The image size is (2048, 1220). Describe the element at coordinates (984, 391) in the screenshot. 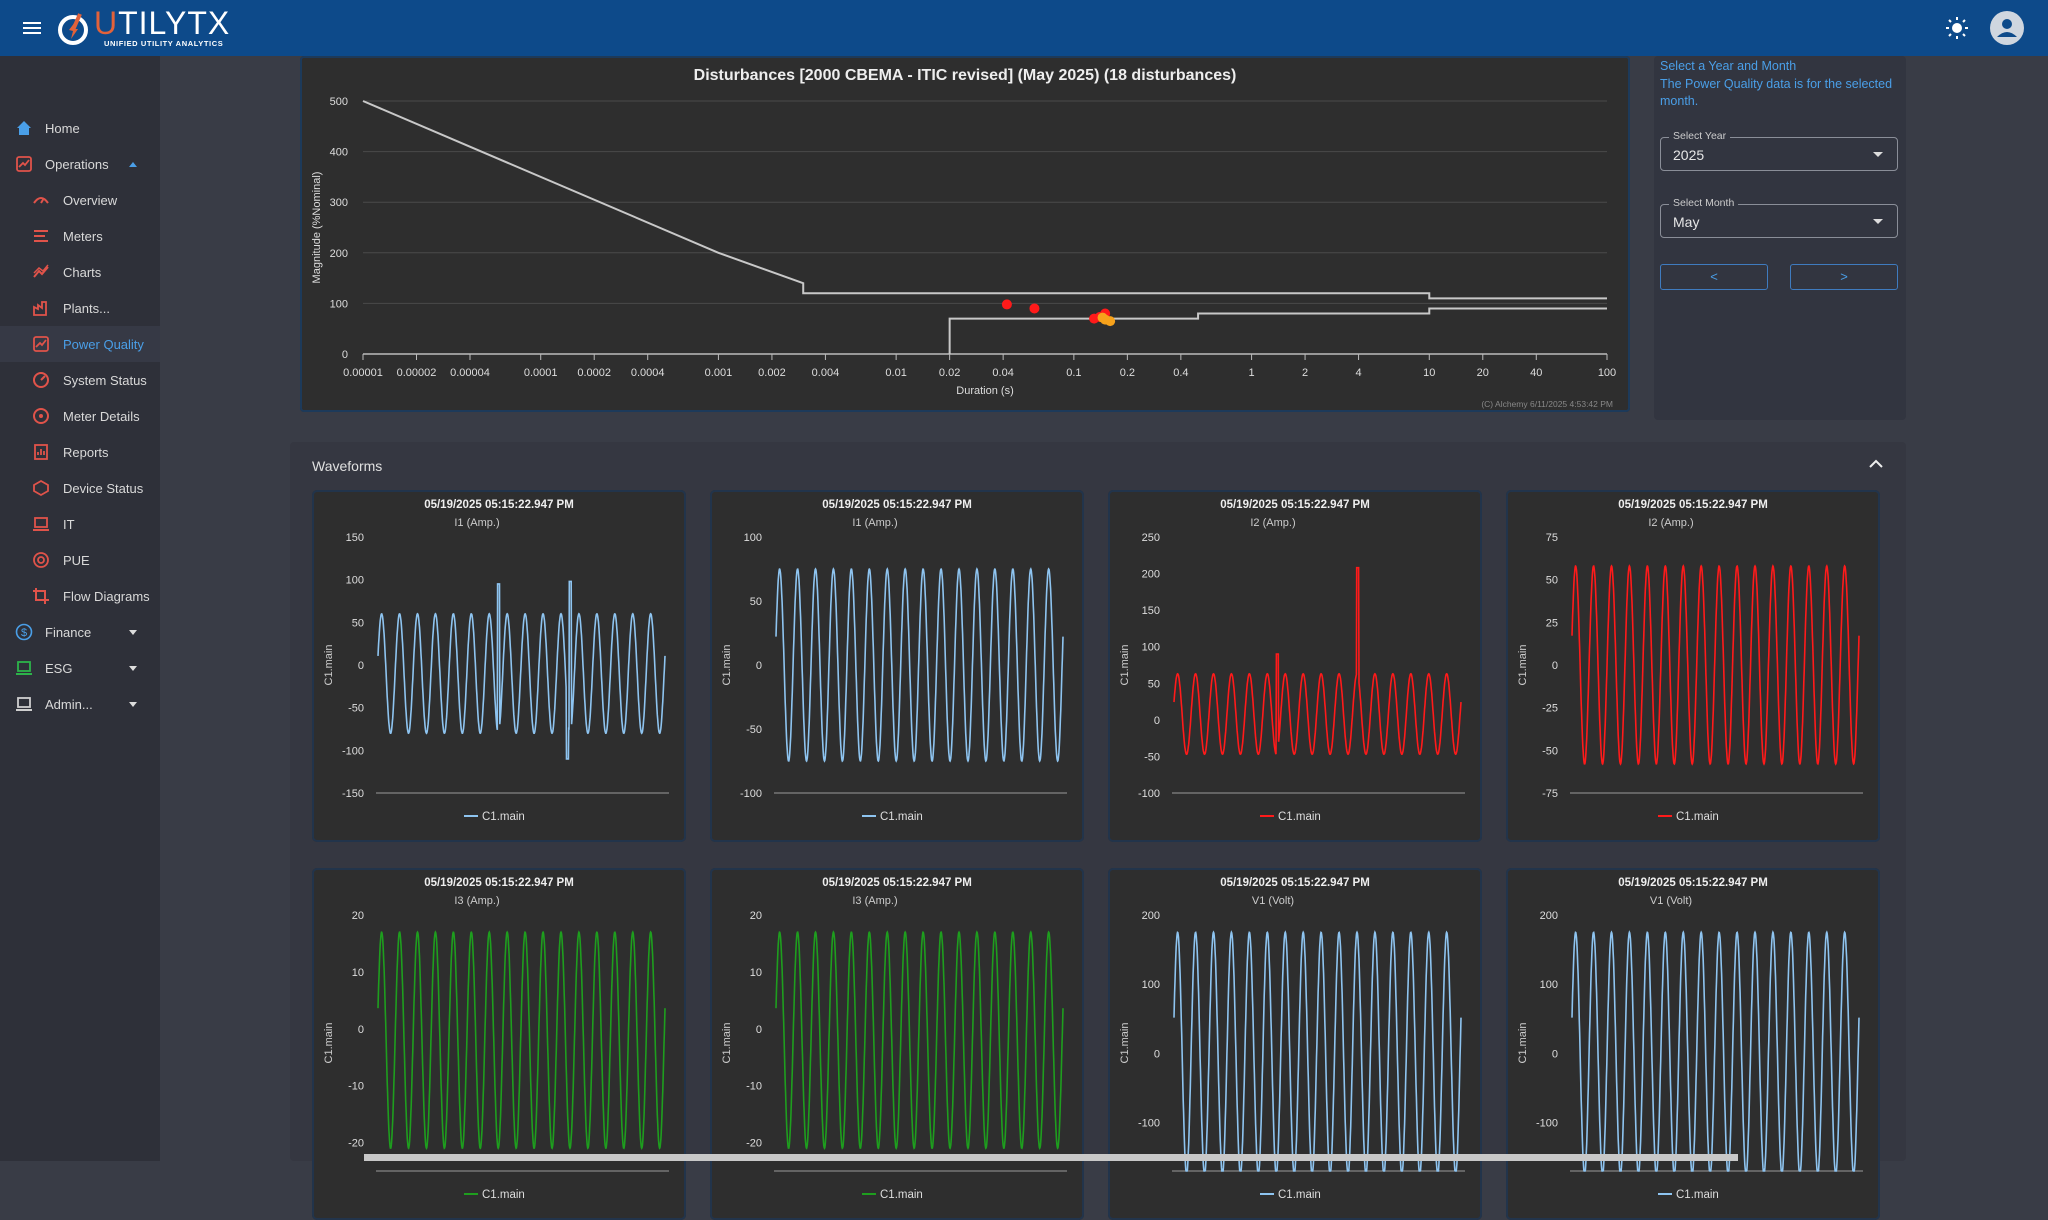

I see `x-axis-label: Duration (s)` at that location.